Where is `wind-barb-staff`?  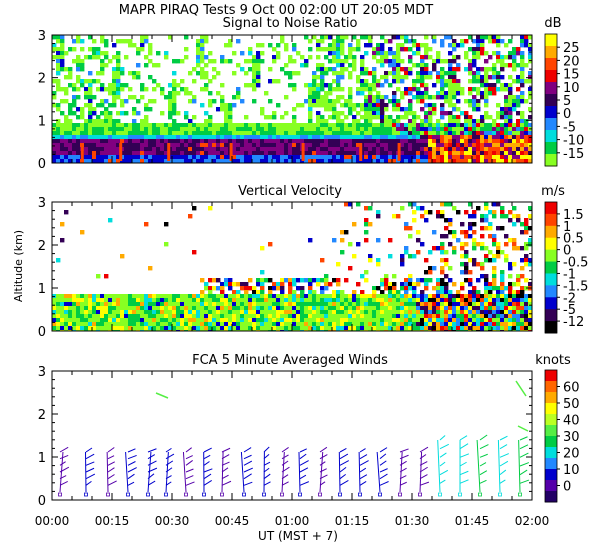
wind-barb-staff is located at coordinates (378, 472).